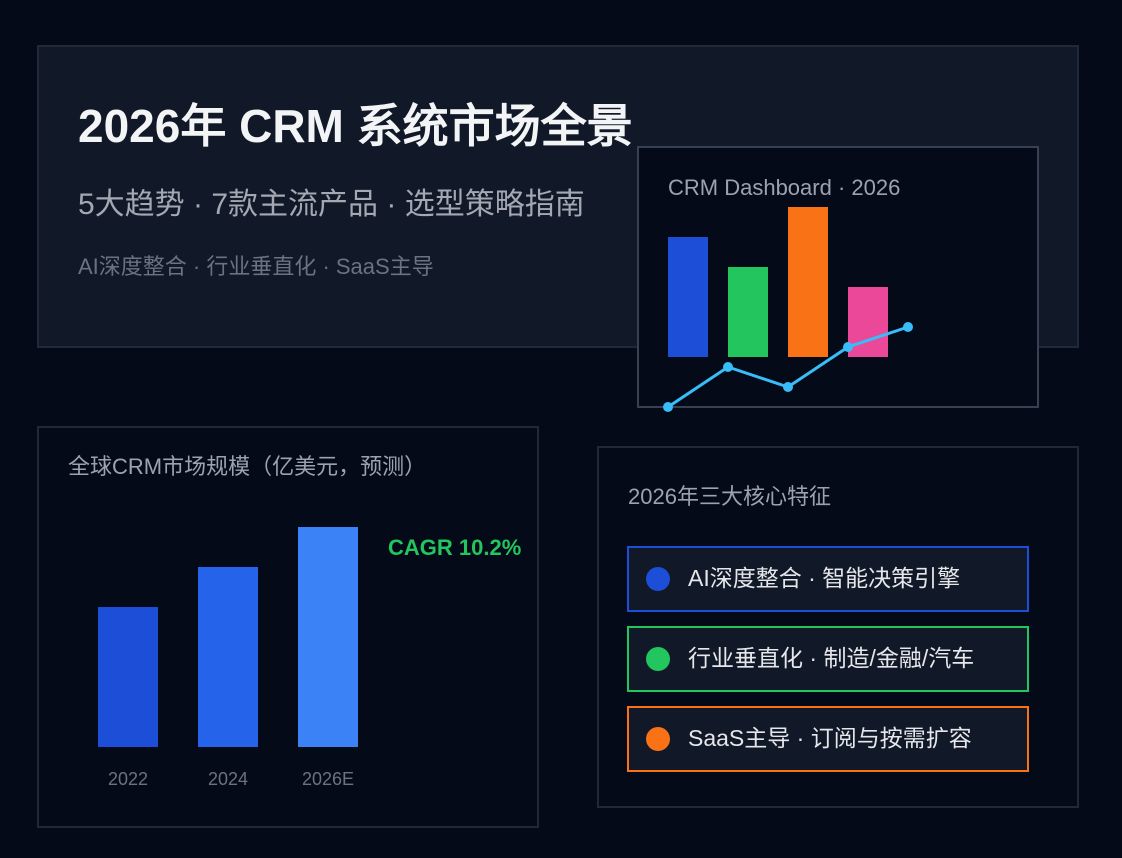 Image resolution: width=1122 pixels, height=858 pixels. Describe the element at coordinates (831, 658) in the screenshot. I see `feature-label: 行业垂直化 · 制造/金融/汽车` at that location.